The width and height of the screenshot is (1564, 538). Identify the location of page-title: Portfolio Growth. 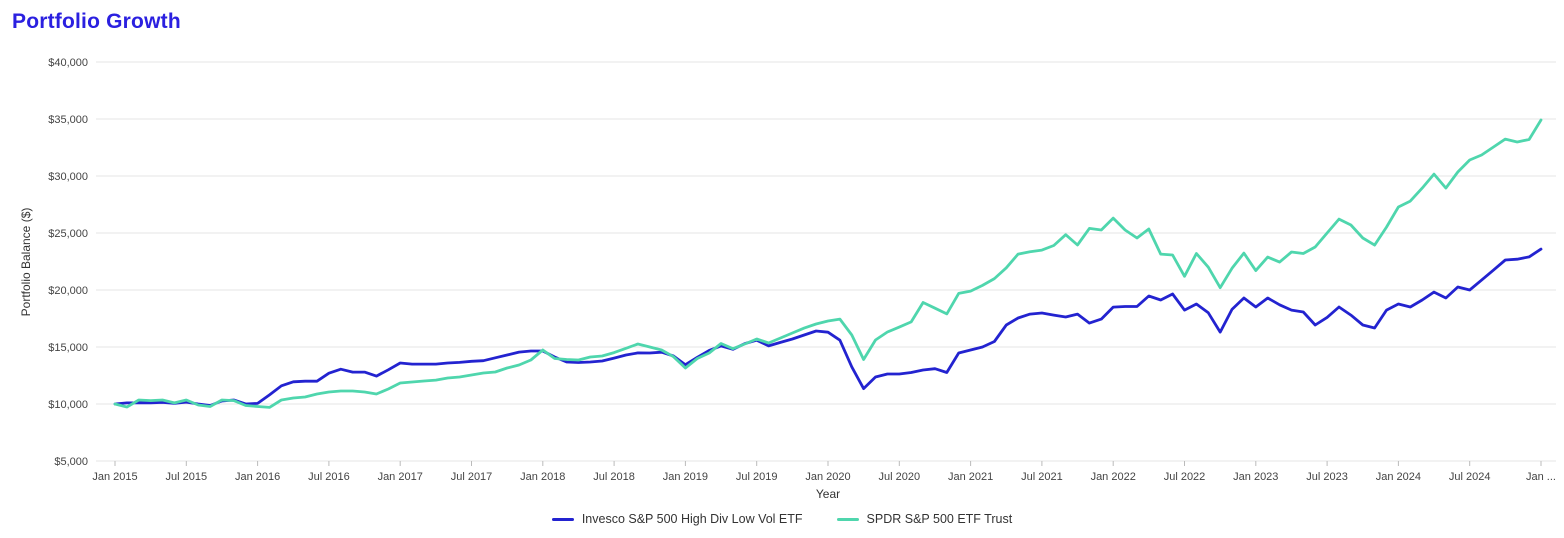
(96, 21).